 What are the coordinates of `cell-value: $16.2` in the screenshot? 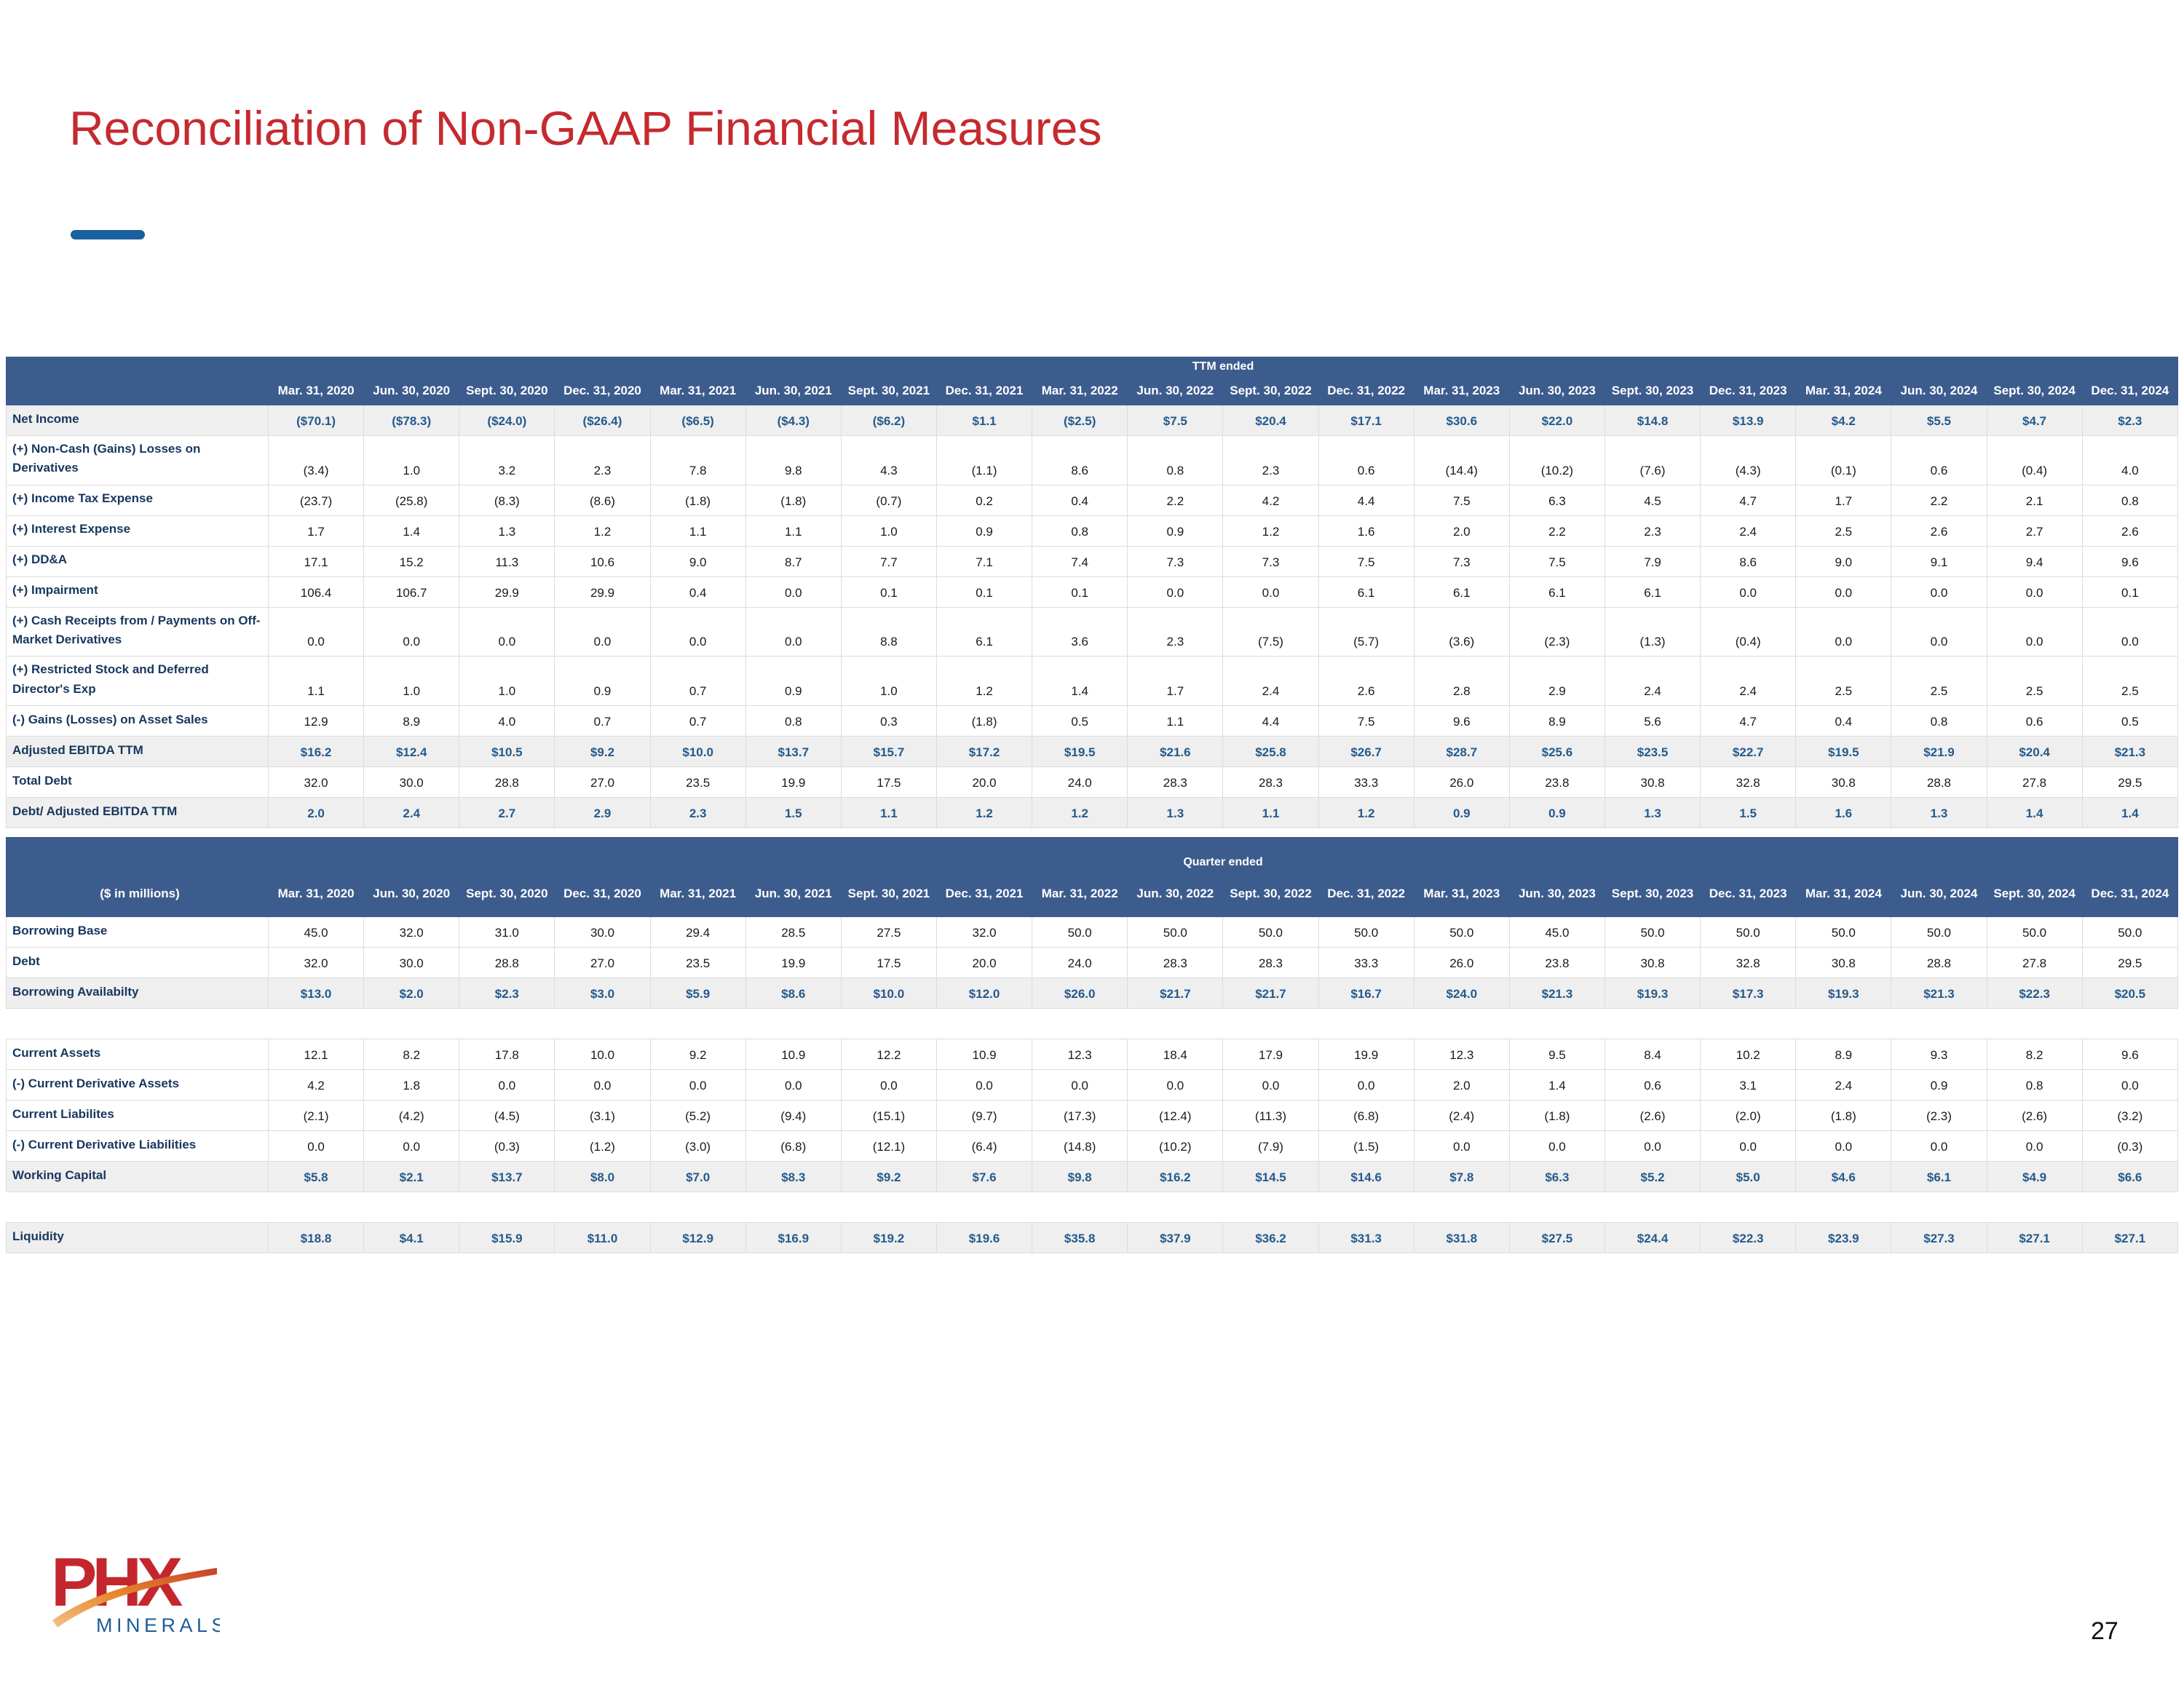 It's located at (316, 752).